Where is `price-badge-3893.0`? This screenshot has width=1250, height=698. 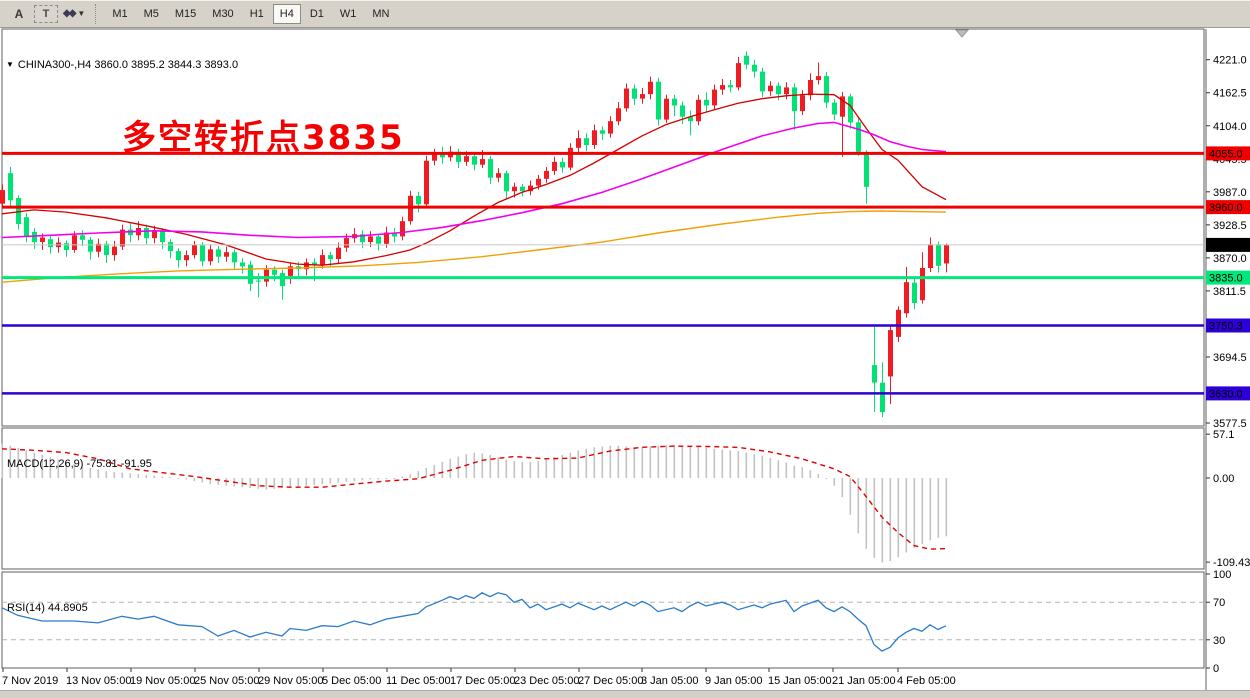 price-badge-3893.0 is located at coordinates (1228, 244).